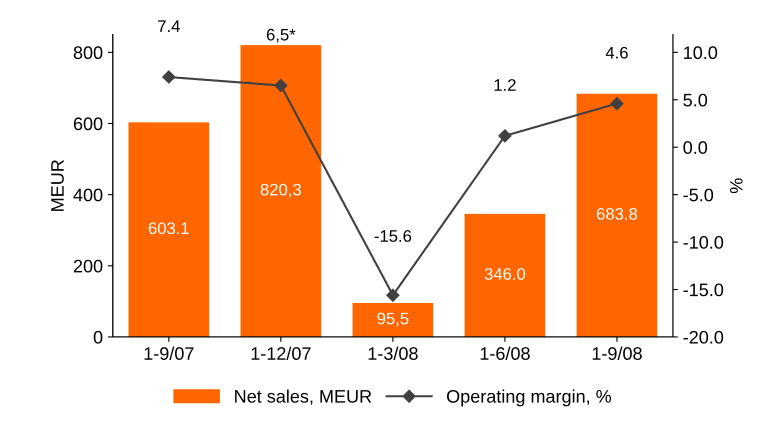 Image resolution: width=778 pixels, height=432 pixels. Describe the element at coordinates (393, 353) in the screenshot. I see `x-tick-label: 1-3/08` at that location.